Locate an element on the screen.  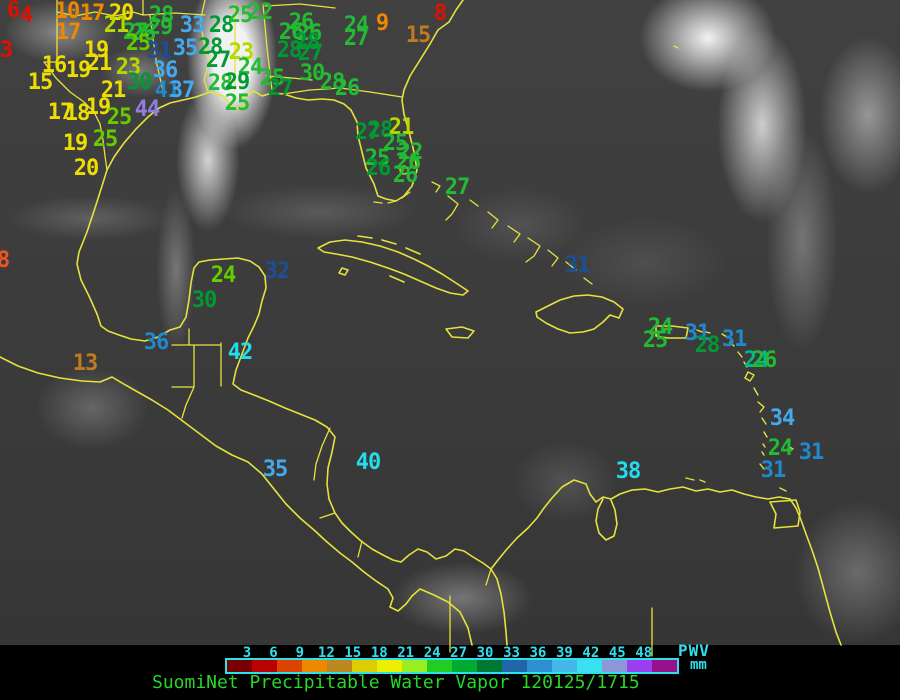
station-pwv-value: 4 is located at coordinates (26, 15).